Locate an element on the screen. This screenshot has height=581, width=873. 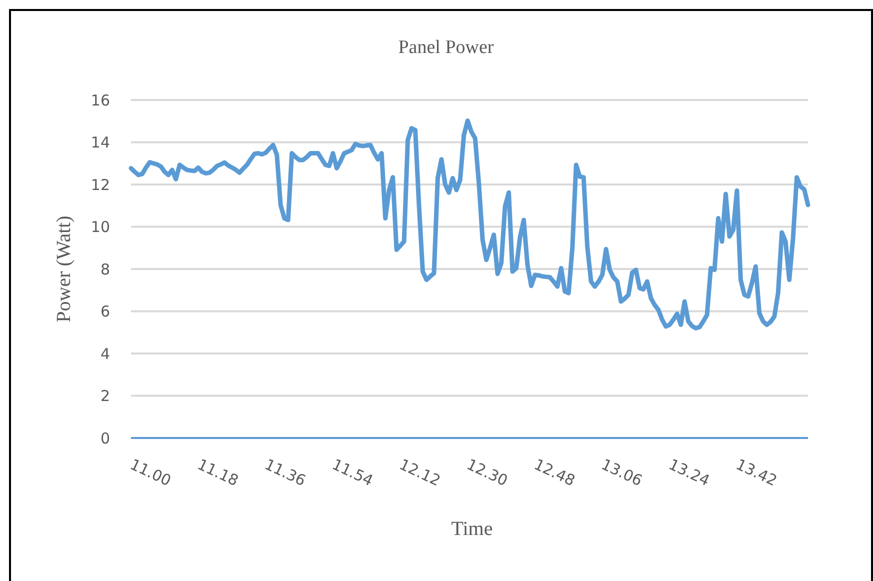
y-tick-label: 10 is located at coordinates (100, 227).